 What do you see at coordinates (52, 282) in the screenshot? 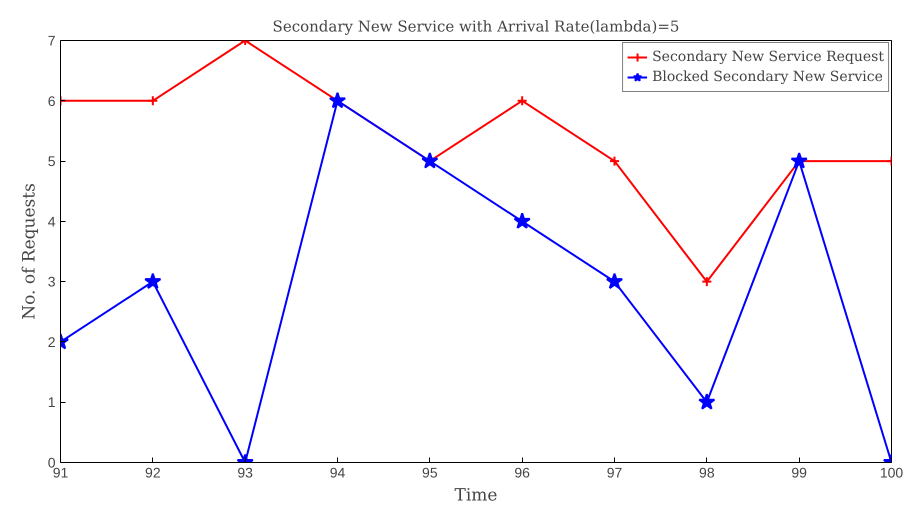
I see `y-tick-label: 3` at bounding box center [52, 282].